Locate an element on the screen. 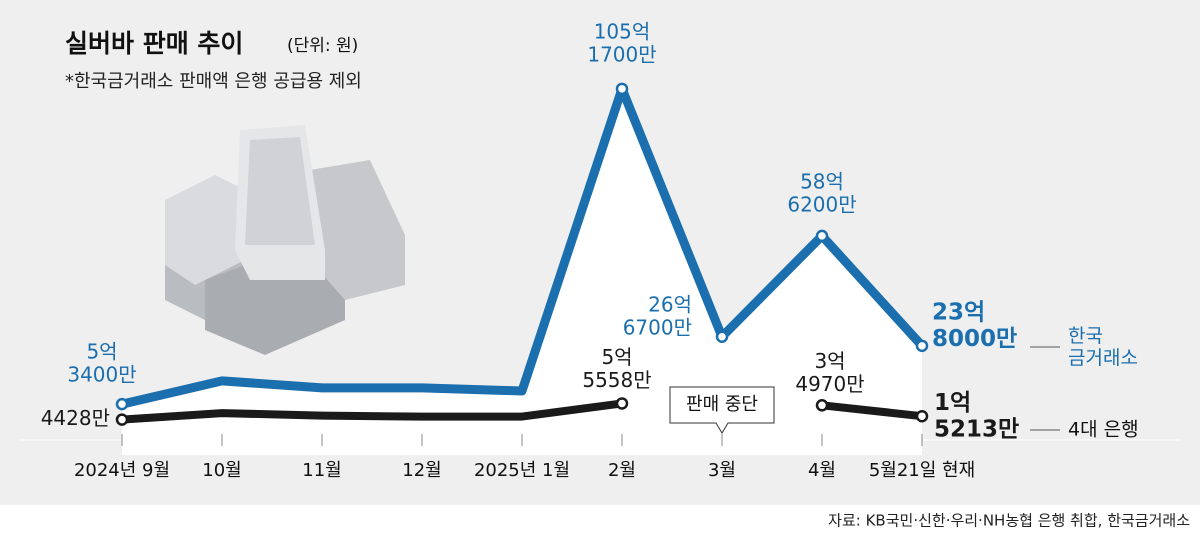 The height and width of the screenshot is (535, 1200). x-tick-label: 10월 is located at coordinates (221, 470).